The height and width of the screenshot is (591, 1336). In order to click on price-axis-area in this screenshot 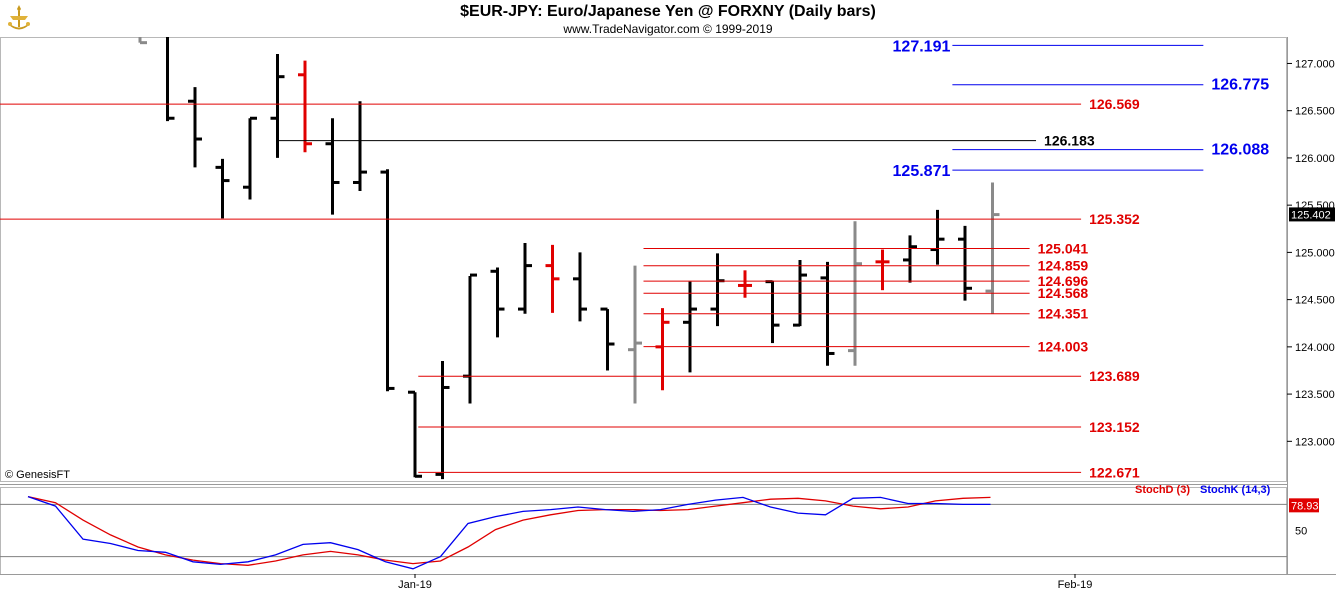, I will do `click(1311, 259)`.